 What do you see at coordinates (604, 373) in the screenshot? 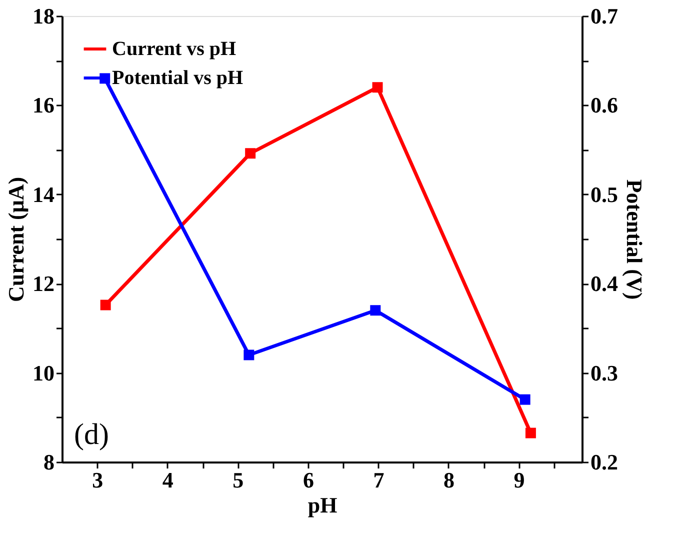
I see `y2-tick-label: 0.3` at bounding box center [604, 373].